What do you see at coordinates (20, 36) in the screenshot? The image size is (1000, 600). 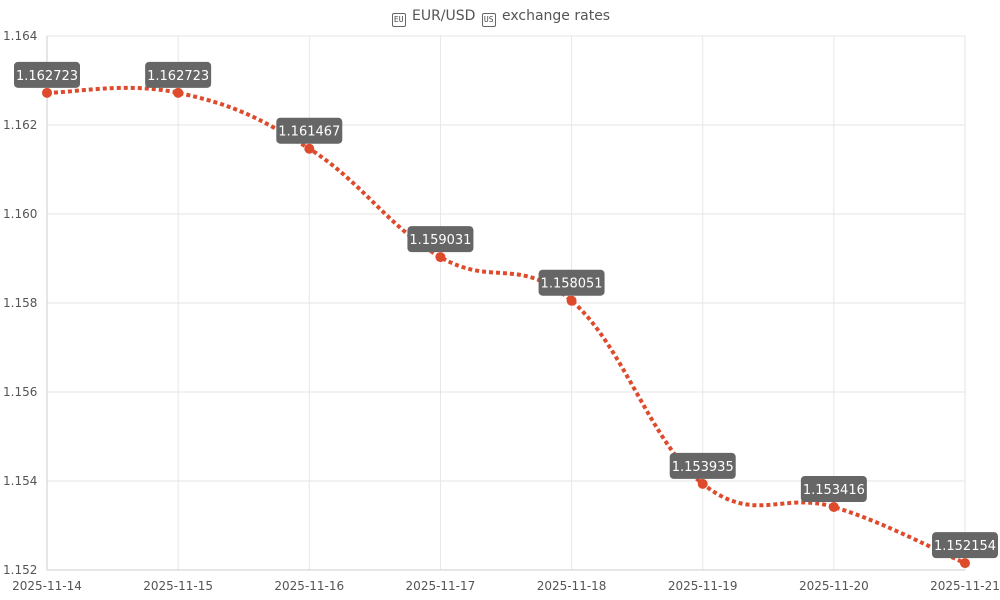 I see `y-tick-label: 1.164` at bounding box center [20, 36].